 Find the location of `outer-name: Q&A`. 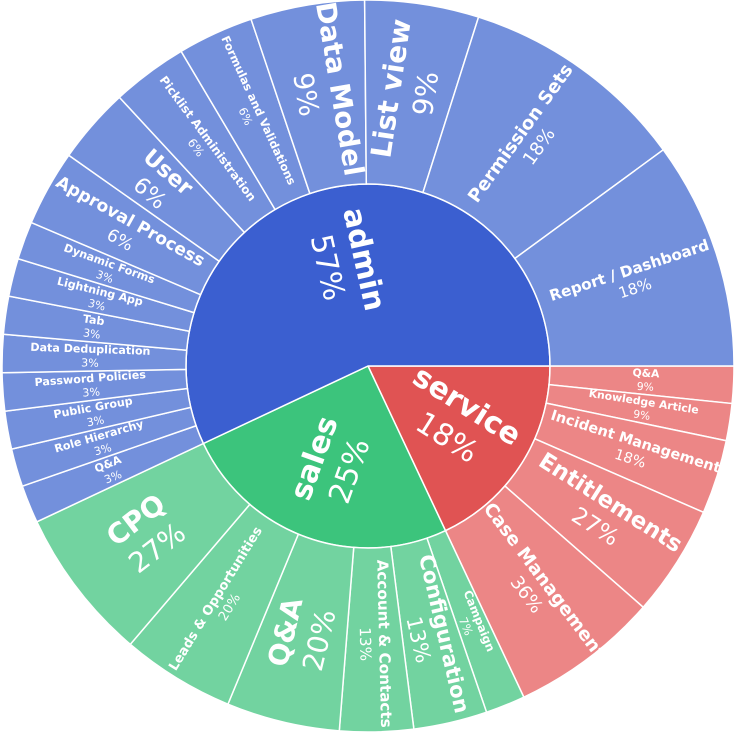

outer-name: Q&A is located at coordinates (646, 373).